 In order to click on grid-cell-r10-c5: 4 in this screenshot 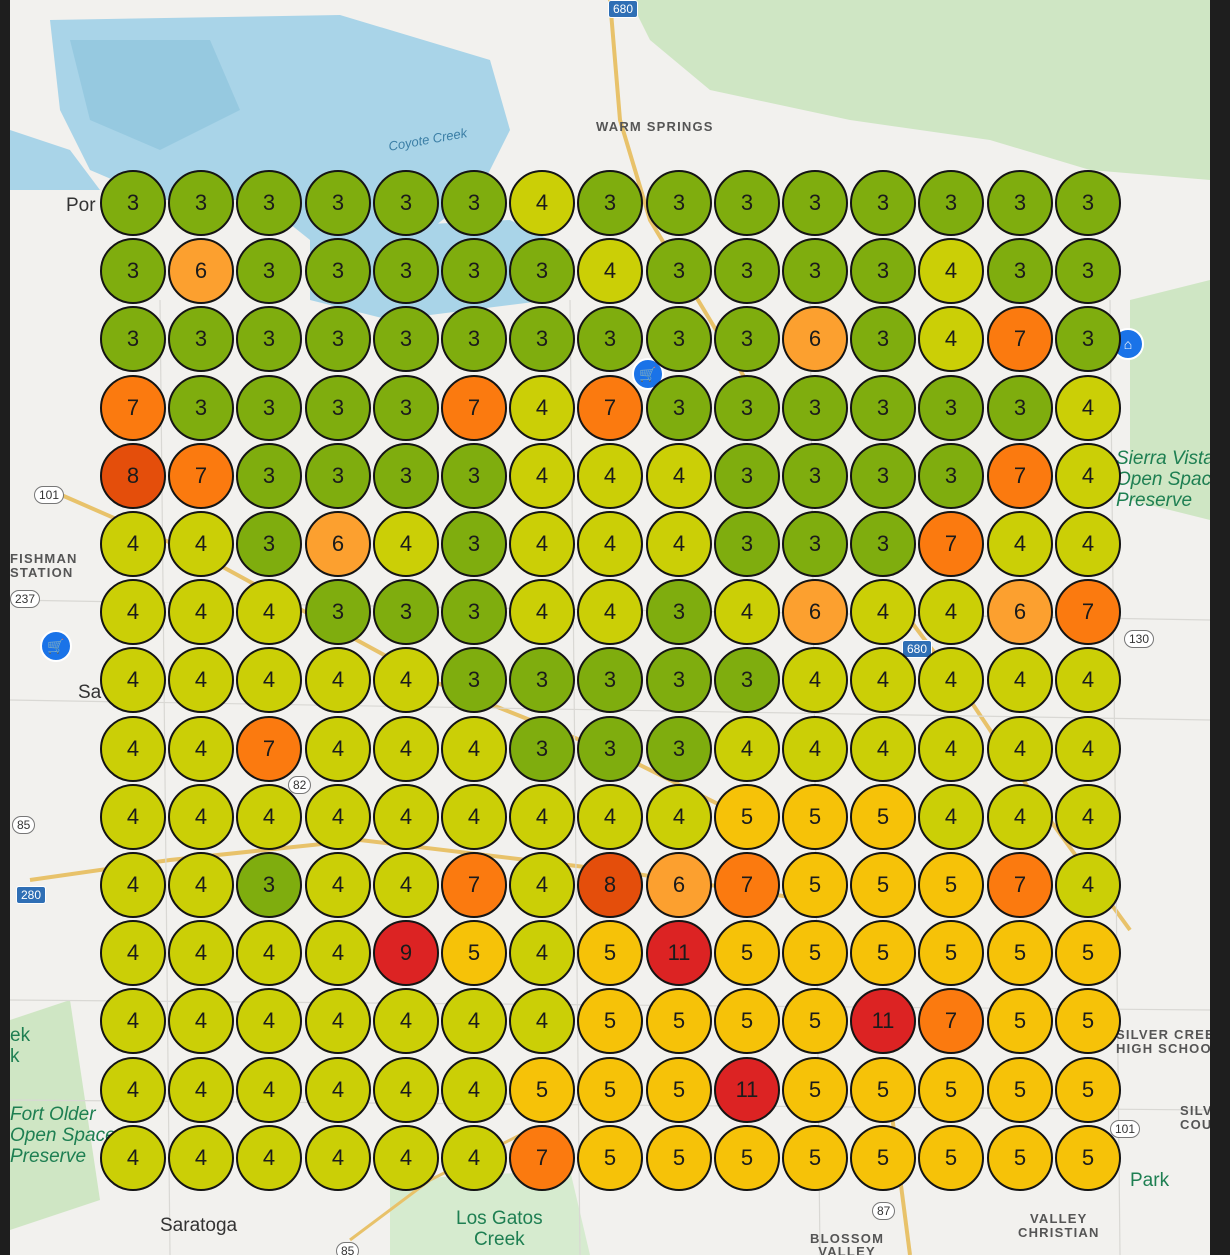, I will do `click(406, 817)`.